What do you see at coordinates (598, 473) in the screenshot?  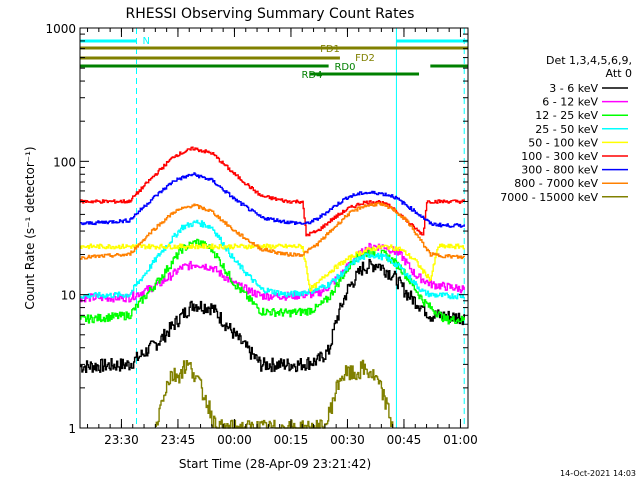 I see `footer-date: 14-Oct-2021 14:03` at bounding box center [598, 473].